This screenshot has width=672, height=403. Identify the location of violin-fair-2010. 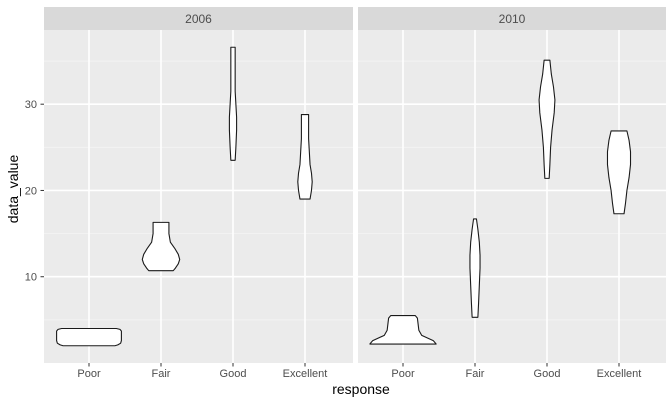
(475, 268).